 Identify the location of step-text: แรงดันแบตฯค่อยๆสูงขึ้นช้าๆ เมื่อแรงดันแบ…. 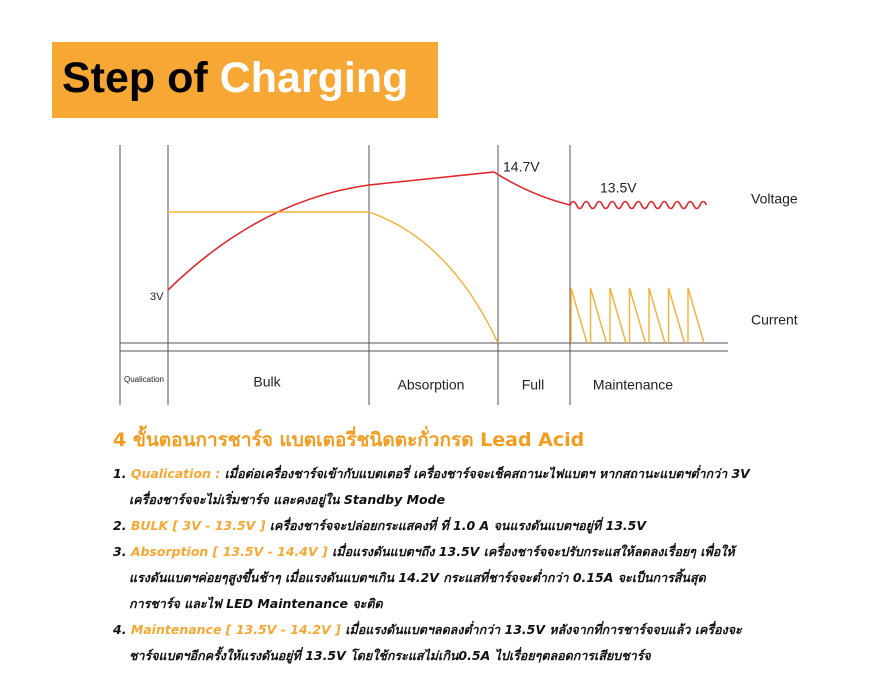
(417, 577).